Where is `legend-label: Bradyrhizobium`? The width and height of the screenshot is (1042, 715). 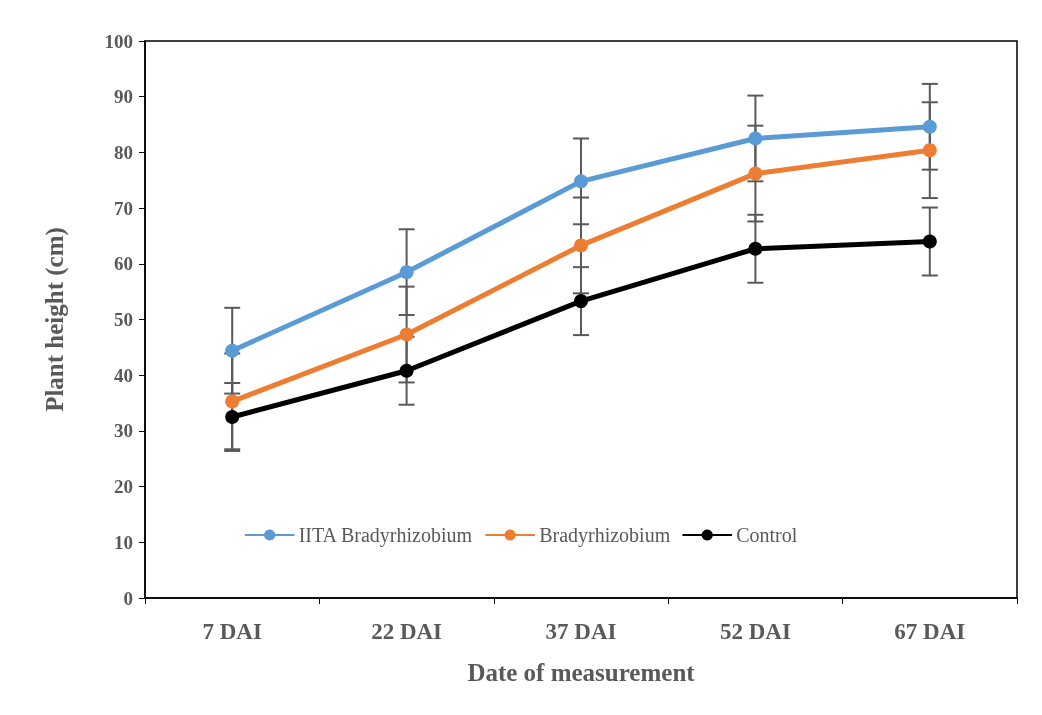
legend-label: Bradyrhizobium is located at coordinates (605, 535).